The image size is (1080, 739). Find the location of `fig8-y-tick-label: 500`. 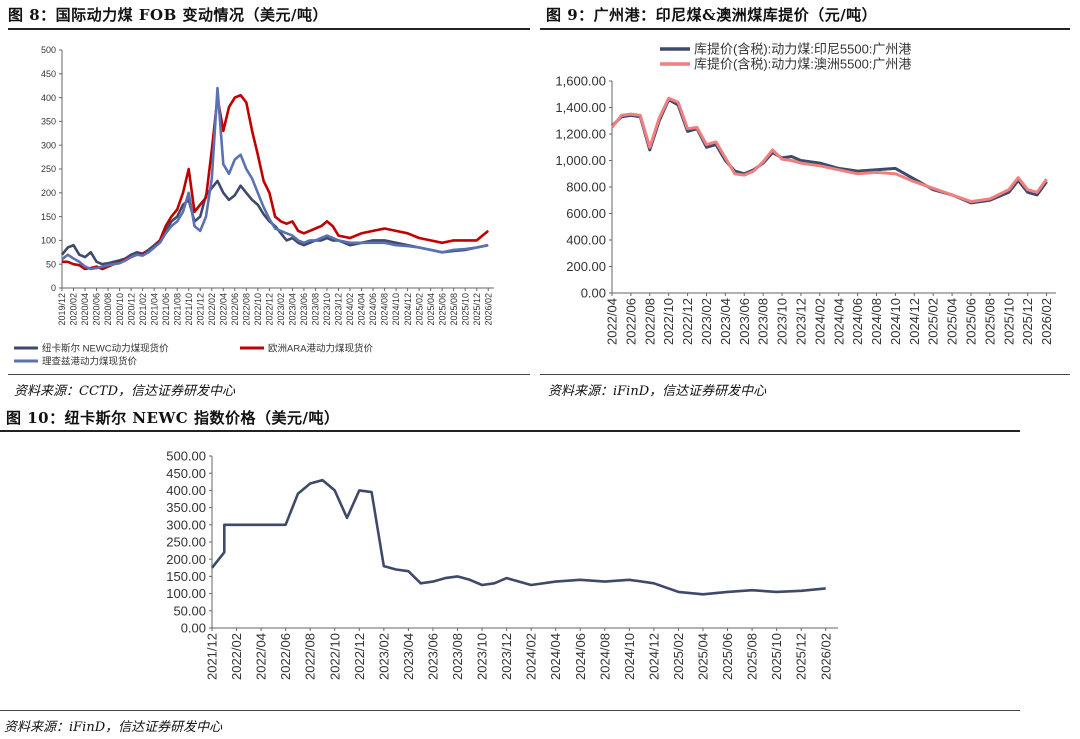

fig8-y-tick-label: 500 is located at coordinates (48, 50).